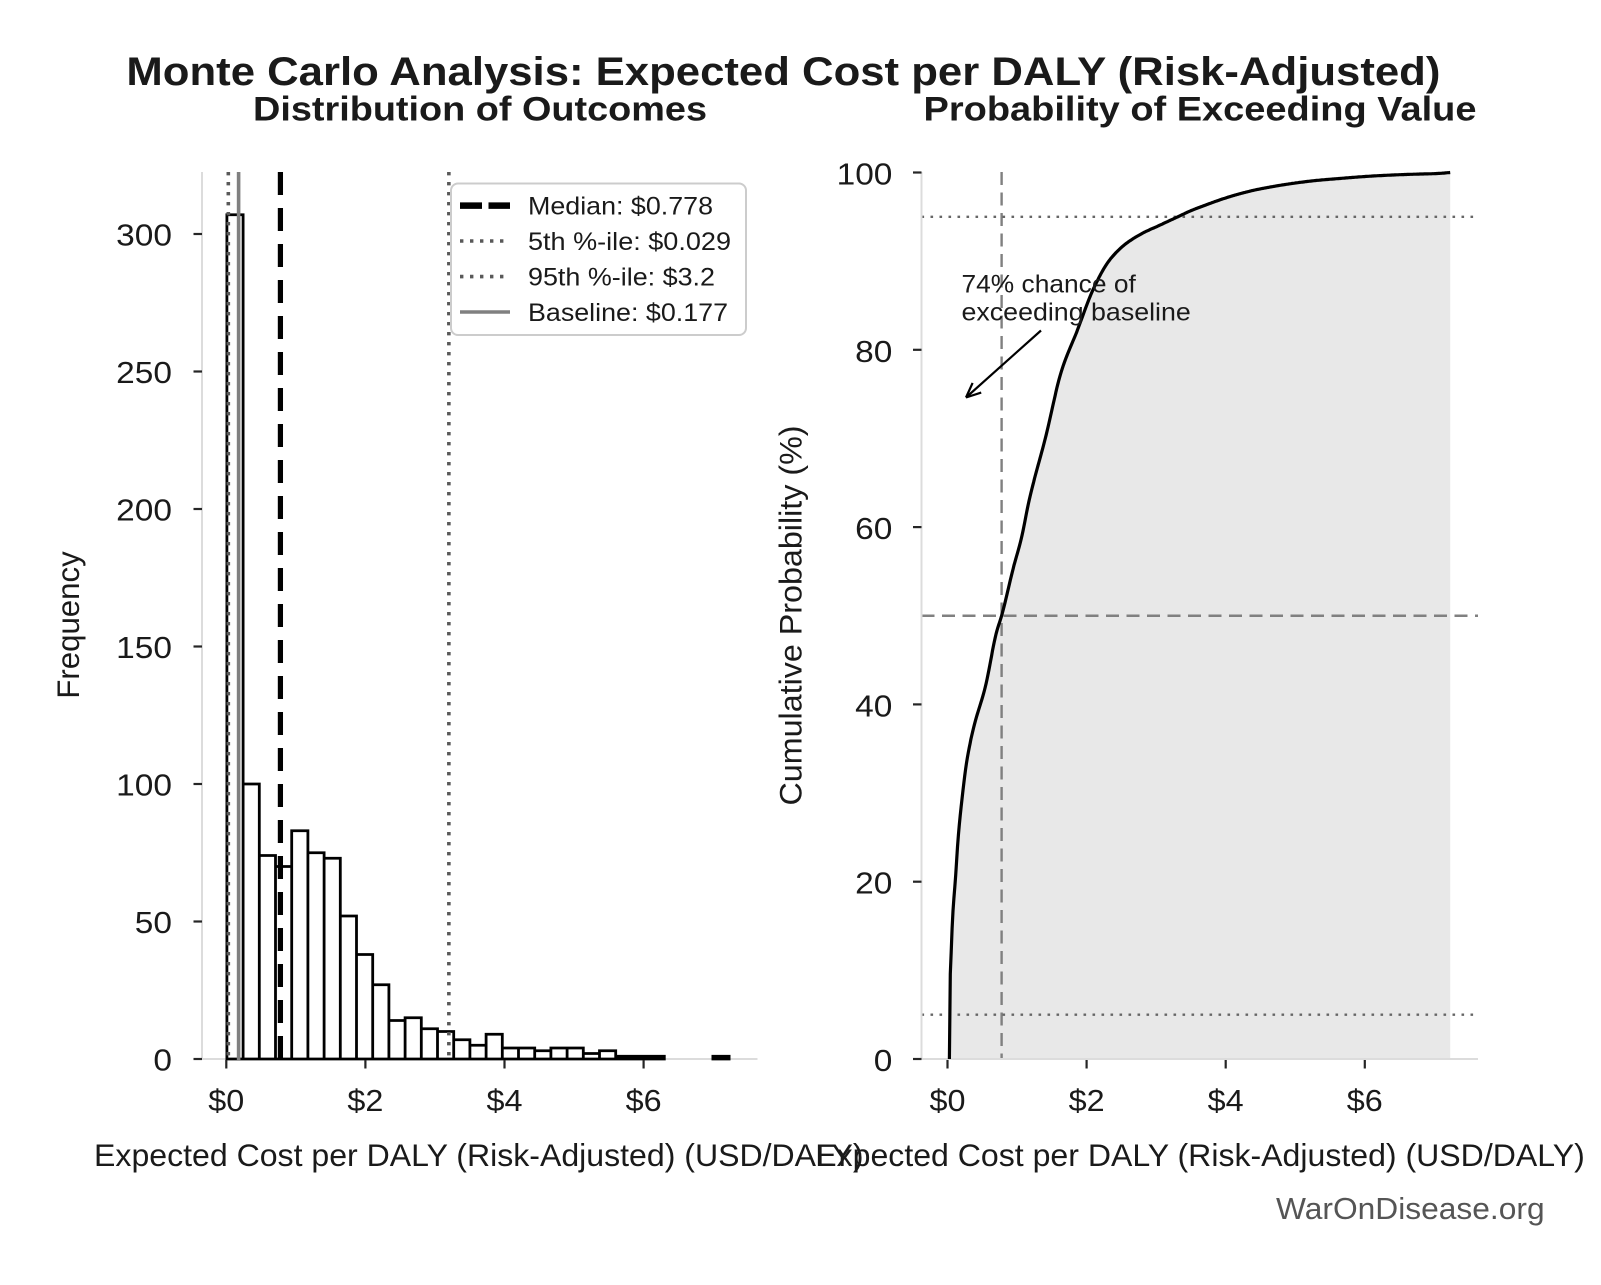 This screenshot has width=1601, height=1285. What do you see at coordinates (68, 625) in the screenshot?
I see `svg-text: Frequency` at bounding box center [68, 625].